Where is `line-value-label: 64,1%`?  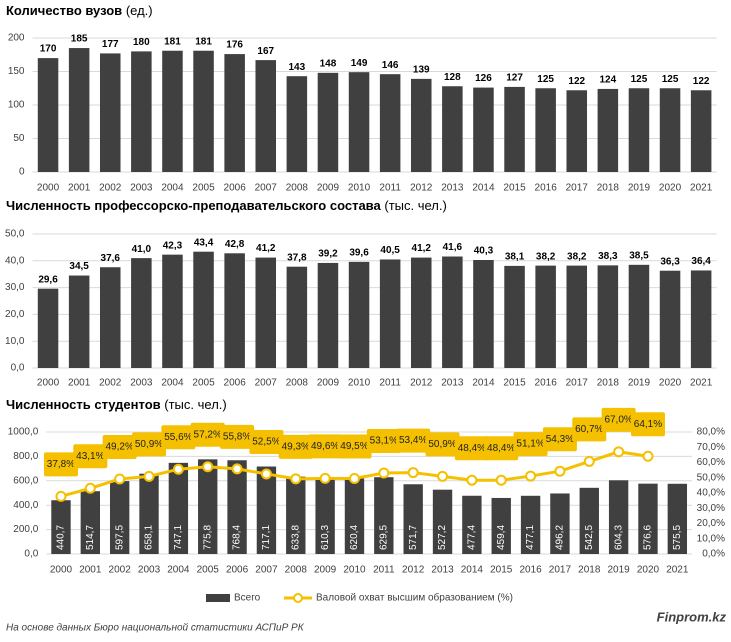 line-value-label: 64,1% is located at coordinates (648, 424).